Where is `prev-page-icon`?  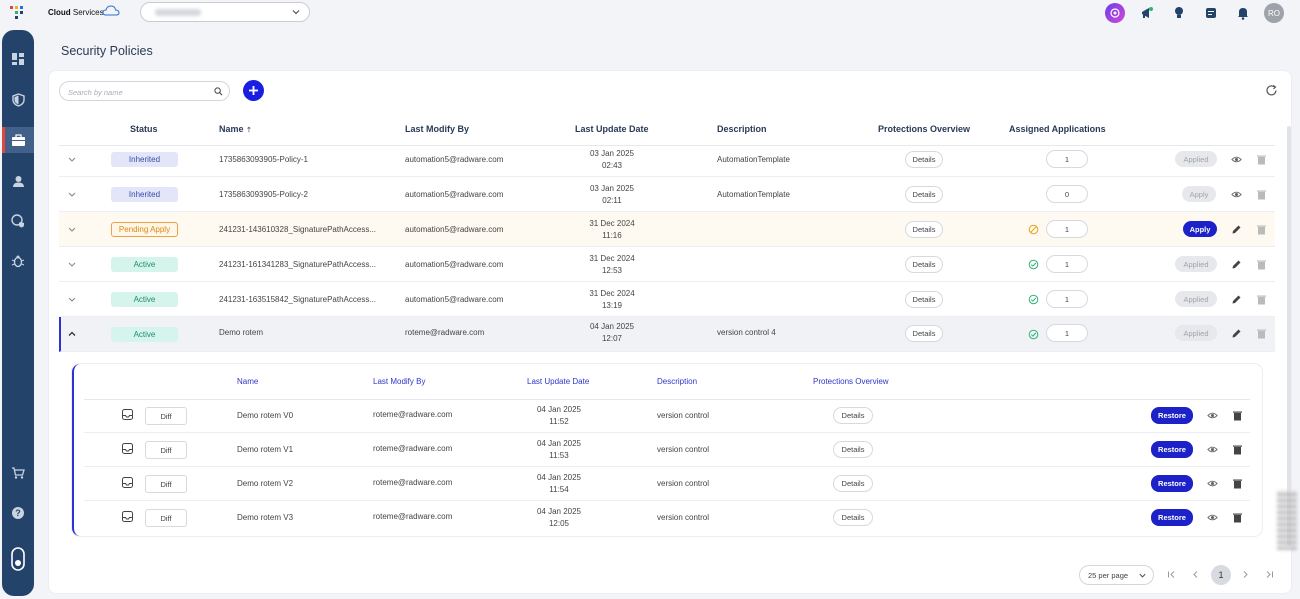
prev-page-icon is located at coordinates (1195, 574).